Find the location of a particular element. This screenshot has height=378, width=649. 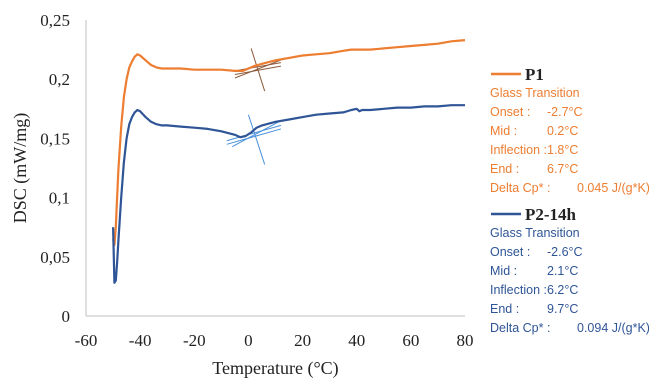

x-axis-label: Temperature (°C) is located at coordinates (275, 368).